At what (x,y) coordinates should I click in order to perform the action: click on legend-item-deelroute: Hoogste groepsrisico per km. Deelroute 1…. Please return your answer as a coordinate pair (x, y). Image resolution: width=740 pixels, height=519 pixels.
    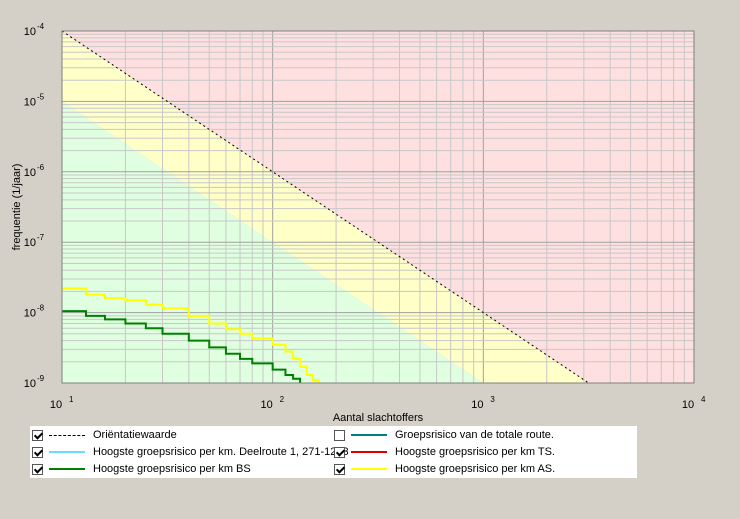
    Looking at the image, I should click on (190, 452).